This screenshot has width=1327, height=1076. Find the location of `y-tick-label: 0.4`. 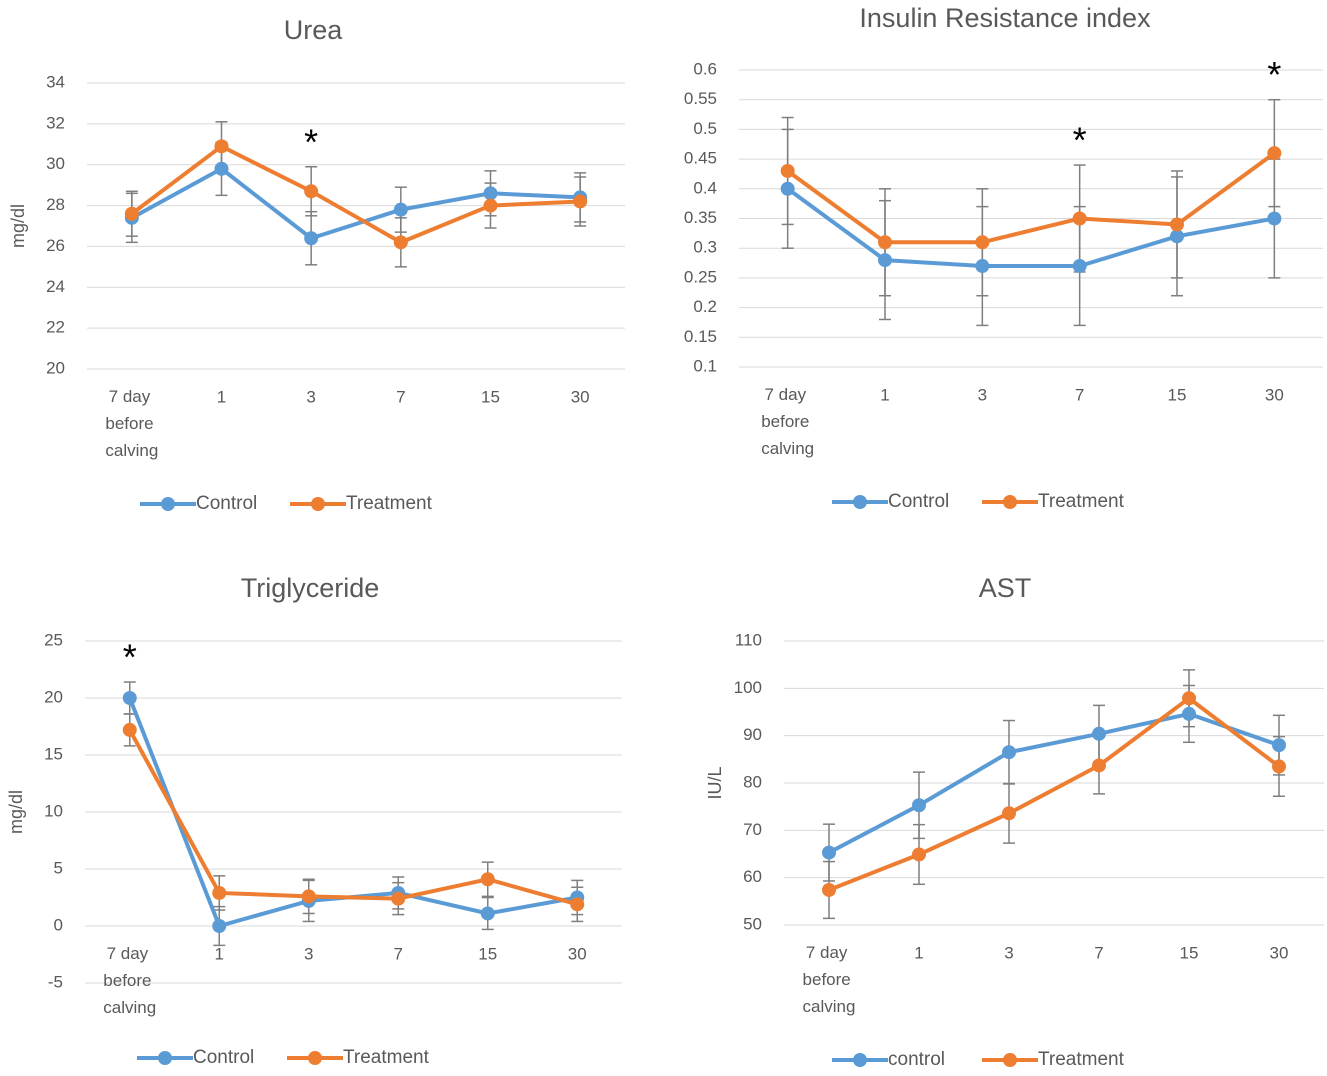

y-tick-label: 0.4 is located at coordinates (705, 187).